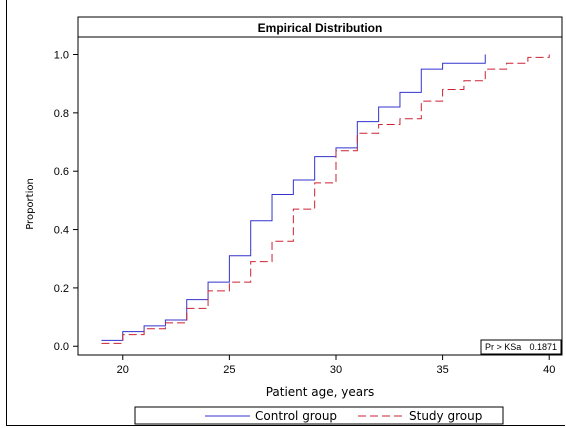 This screenshot has width=566, height=428. Describe the element at coordinates (445, 416) in the screenshot. I see `legend-label-study: Study group` at that location.